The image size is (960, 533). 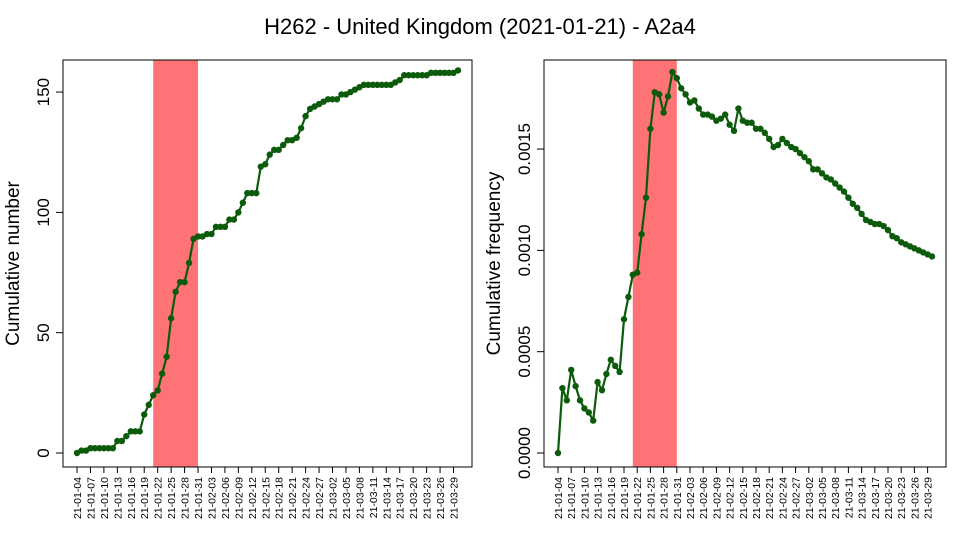 I want to click on x-tick-label: 21-01-07, so click(x=91, y=498).